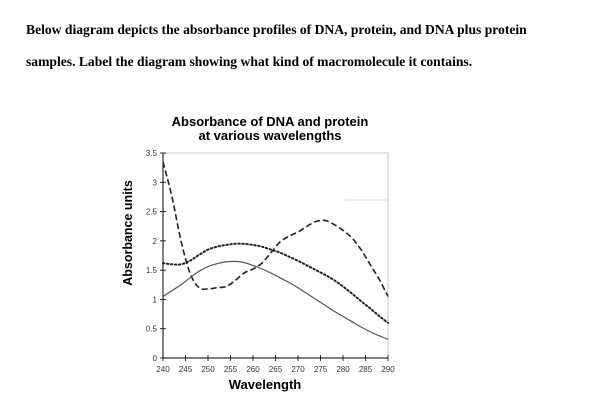 The width and height of the screenshot is (589, 413). I want to click on y-tick-label: 1, so click(155, 299).